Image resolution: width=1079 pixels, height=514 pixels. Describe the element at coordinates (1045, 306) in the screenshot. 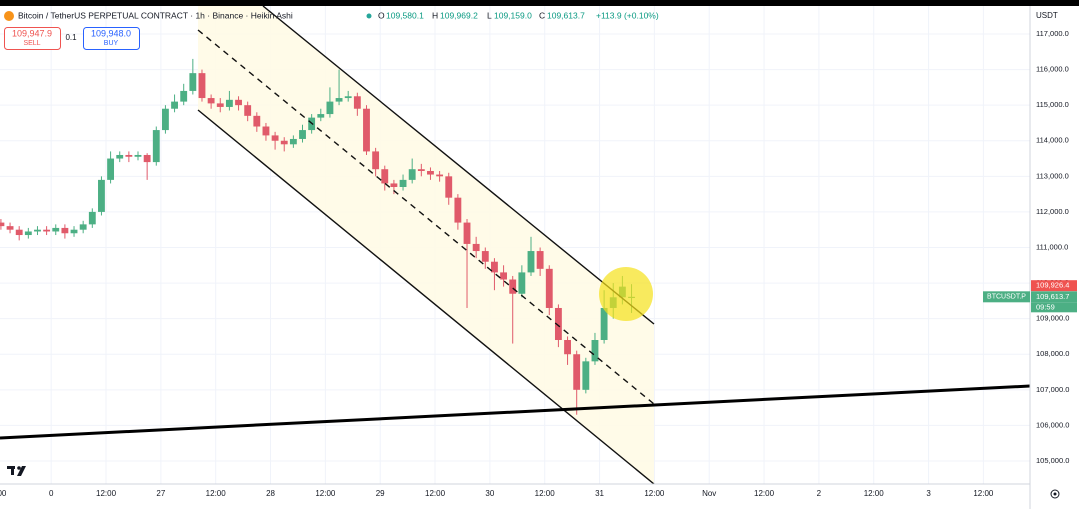

I see `countdown: 09:59` at that location.